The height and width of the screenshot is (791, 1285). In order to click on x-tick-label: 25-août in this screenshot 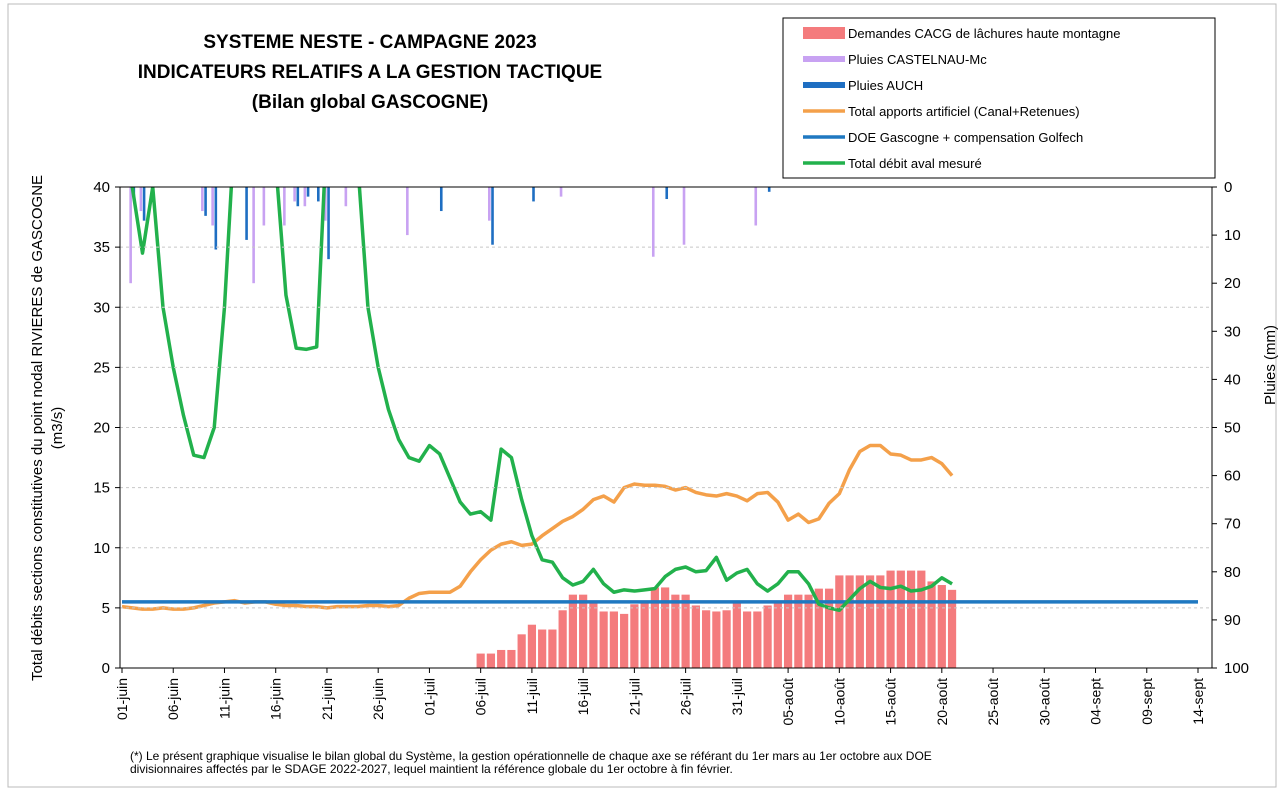, I will do `click(993, 702)`.